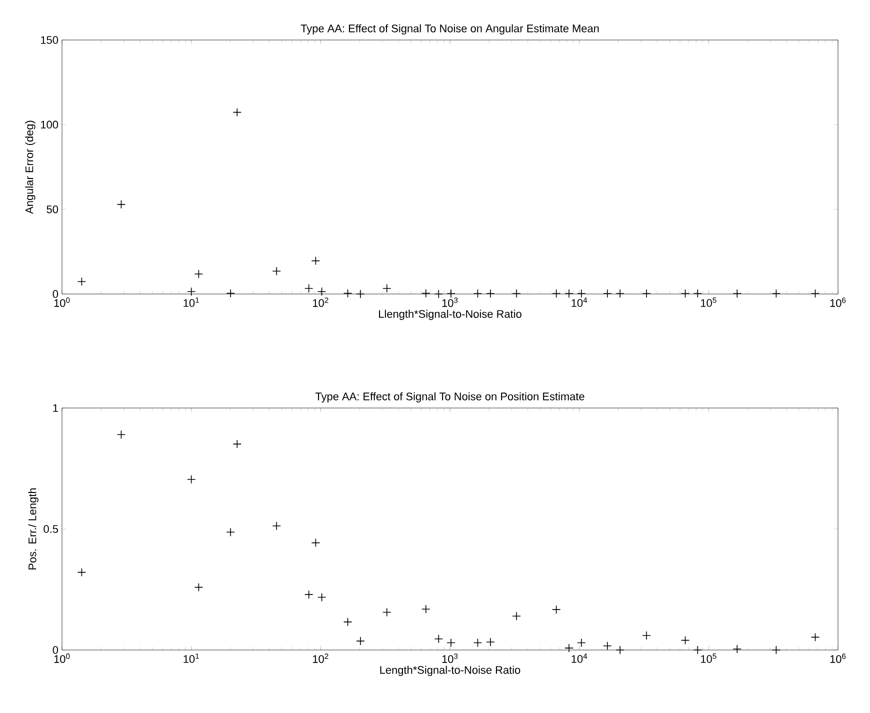 This screenshot has width=870, height=713. I want to click on y-axis-title: Angular Error (deg), so click(30, 167).